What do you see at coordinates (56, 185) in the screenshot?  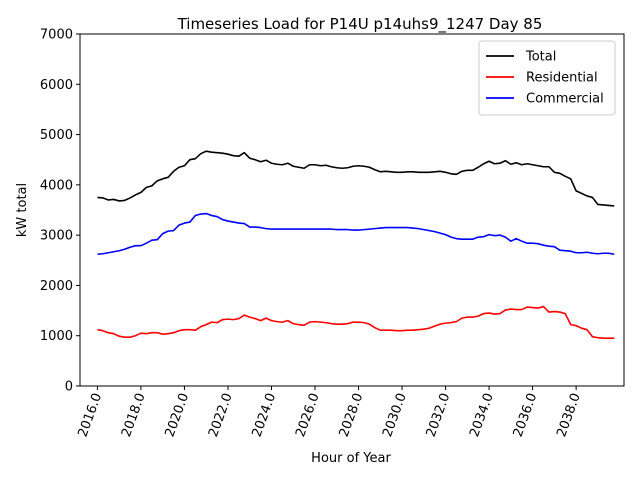 I see `y-tick-label: 4000` at bounding box center [56, 185].